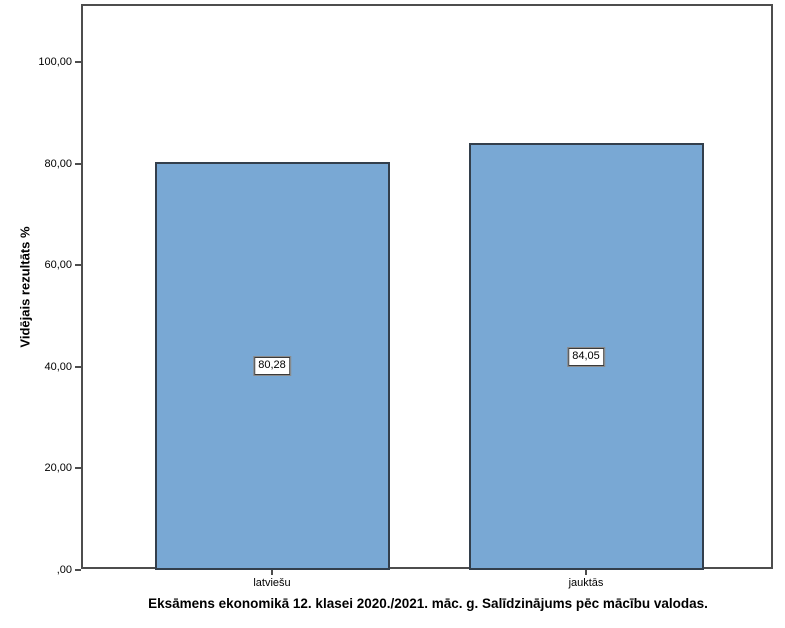  I want to click on y-tick-label: 100,00, so click(55, 62).